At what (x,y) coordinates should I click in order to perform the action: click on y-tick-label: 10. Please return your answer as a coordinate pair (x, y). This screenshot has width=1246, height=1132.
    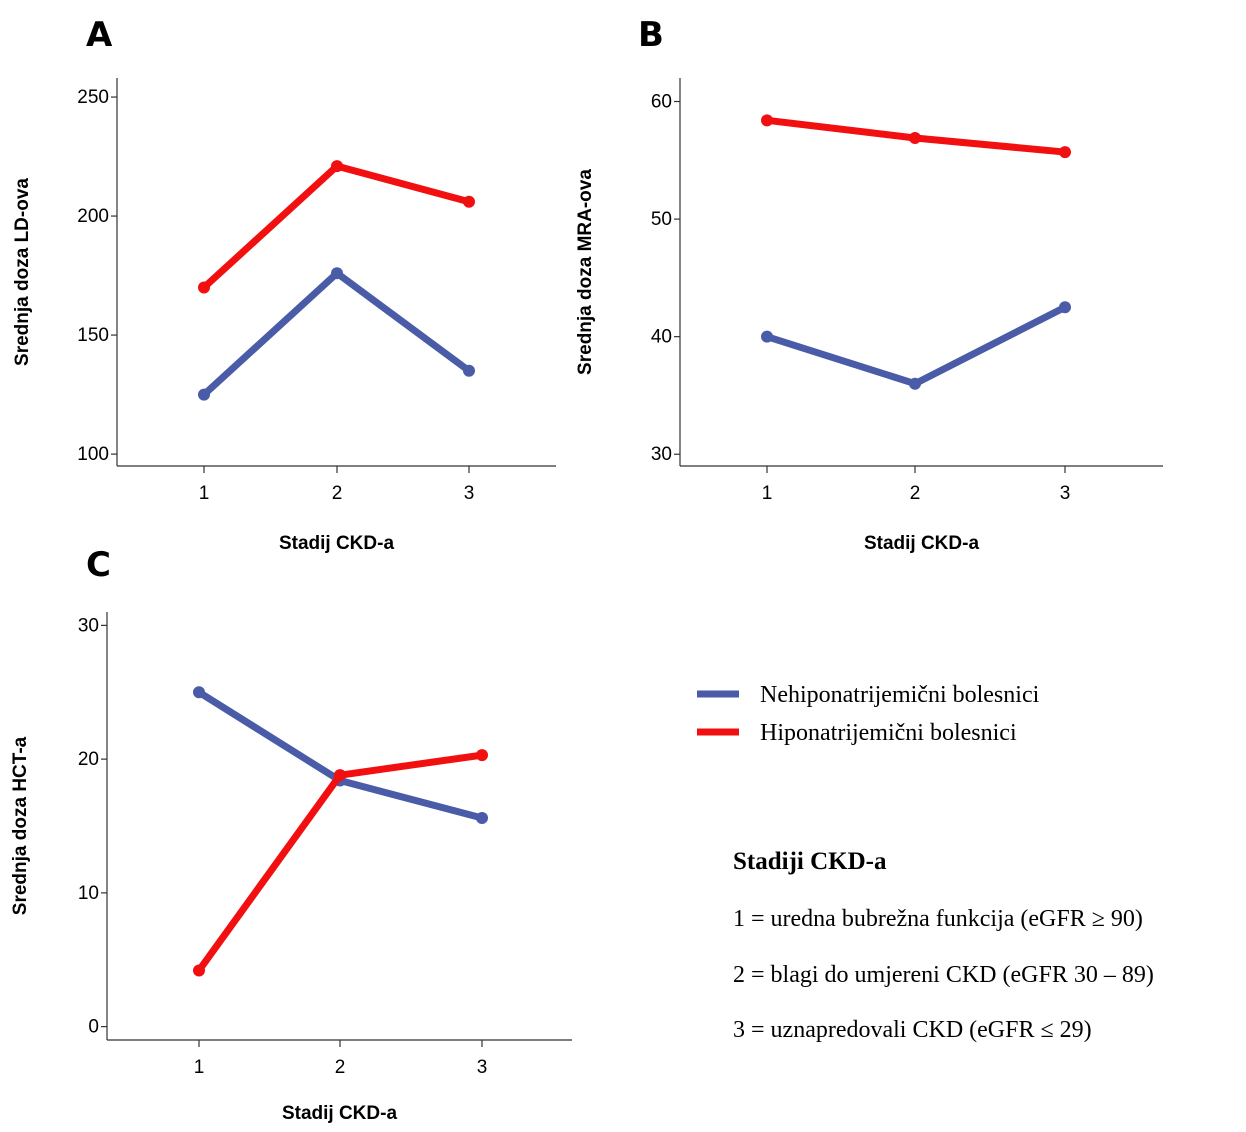
    Looking at the image, I should click on (88, 893).